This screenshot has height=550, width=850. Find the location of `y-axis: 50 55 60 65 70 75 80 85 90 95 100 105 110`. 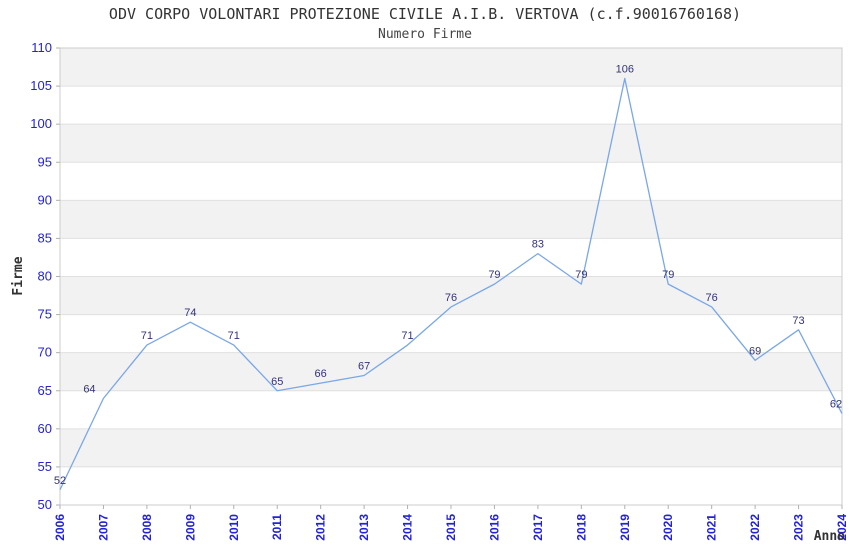

y-axis: 50 55 60 65 70 75 80 85 90 95 100 105 110 is located at coordinates (45, 276).